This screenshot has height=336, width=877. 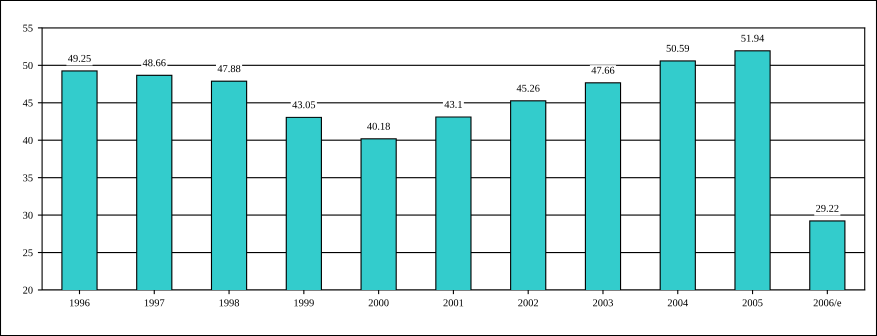 I want to click on x-tick-label: 2003, so click(x=603, y=302).